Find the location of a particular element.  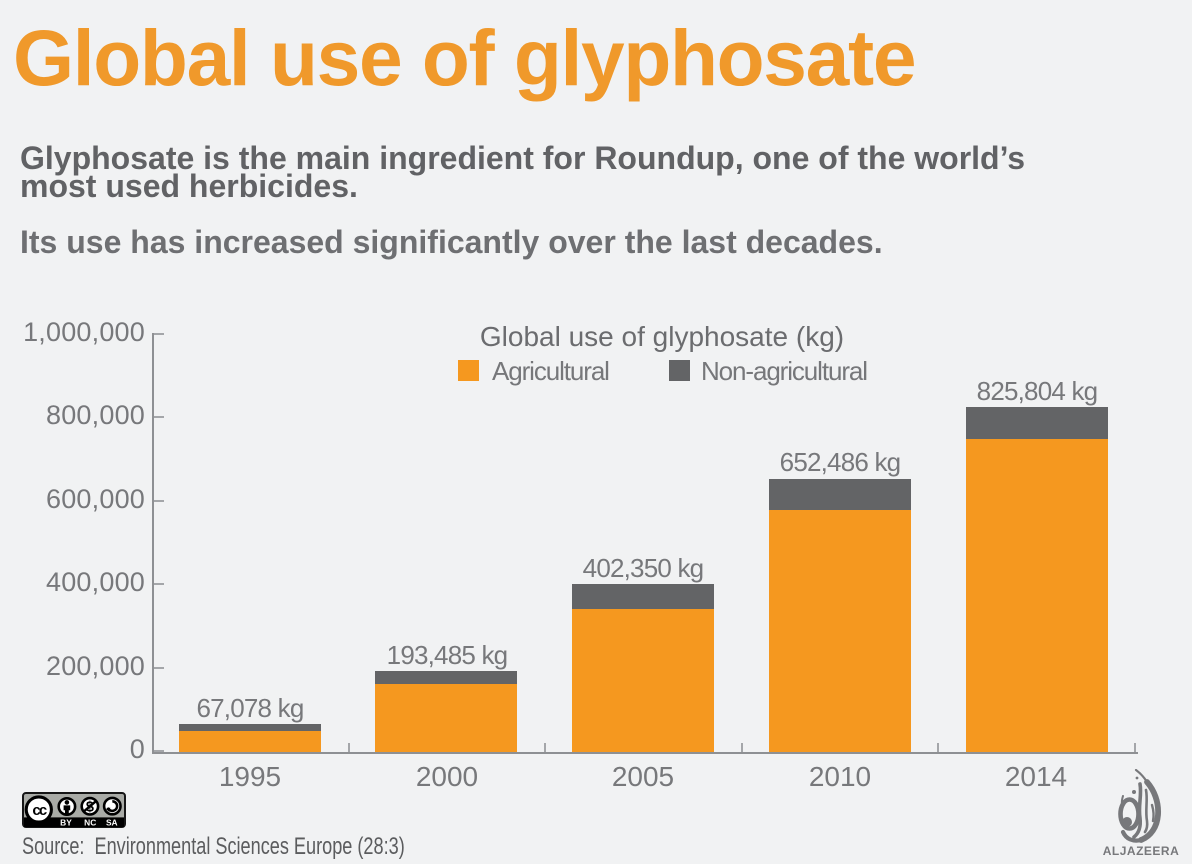

svg-text: NC is located at coordinates (90, 823).